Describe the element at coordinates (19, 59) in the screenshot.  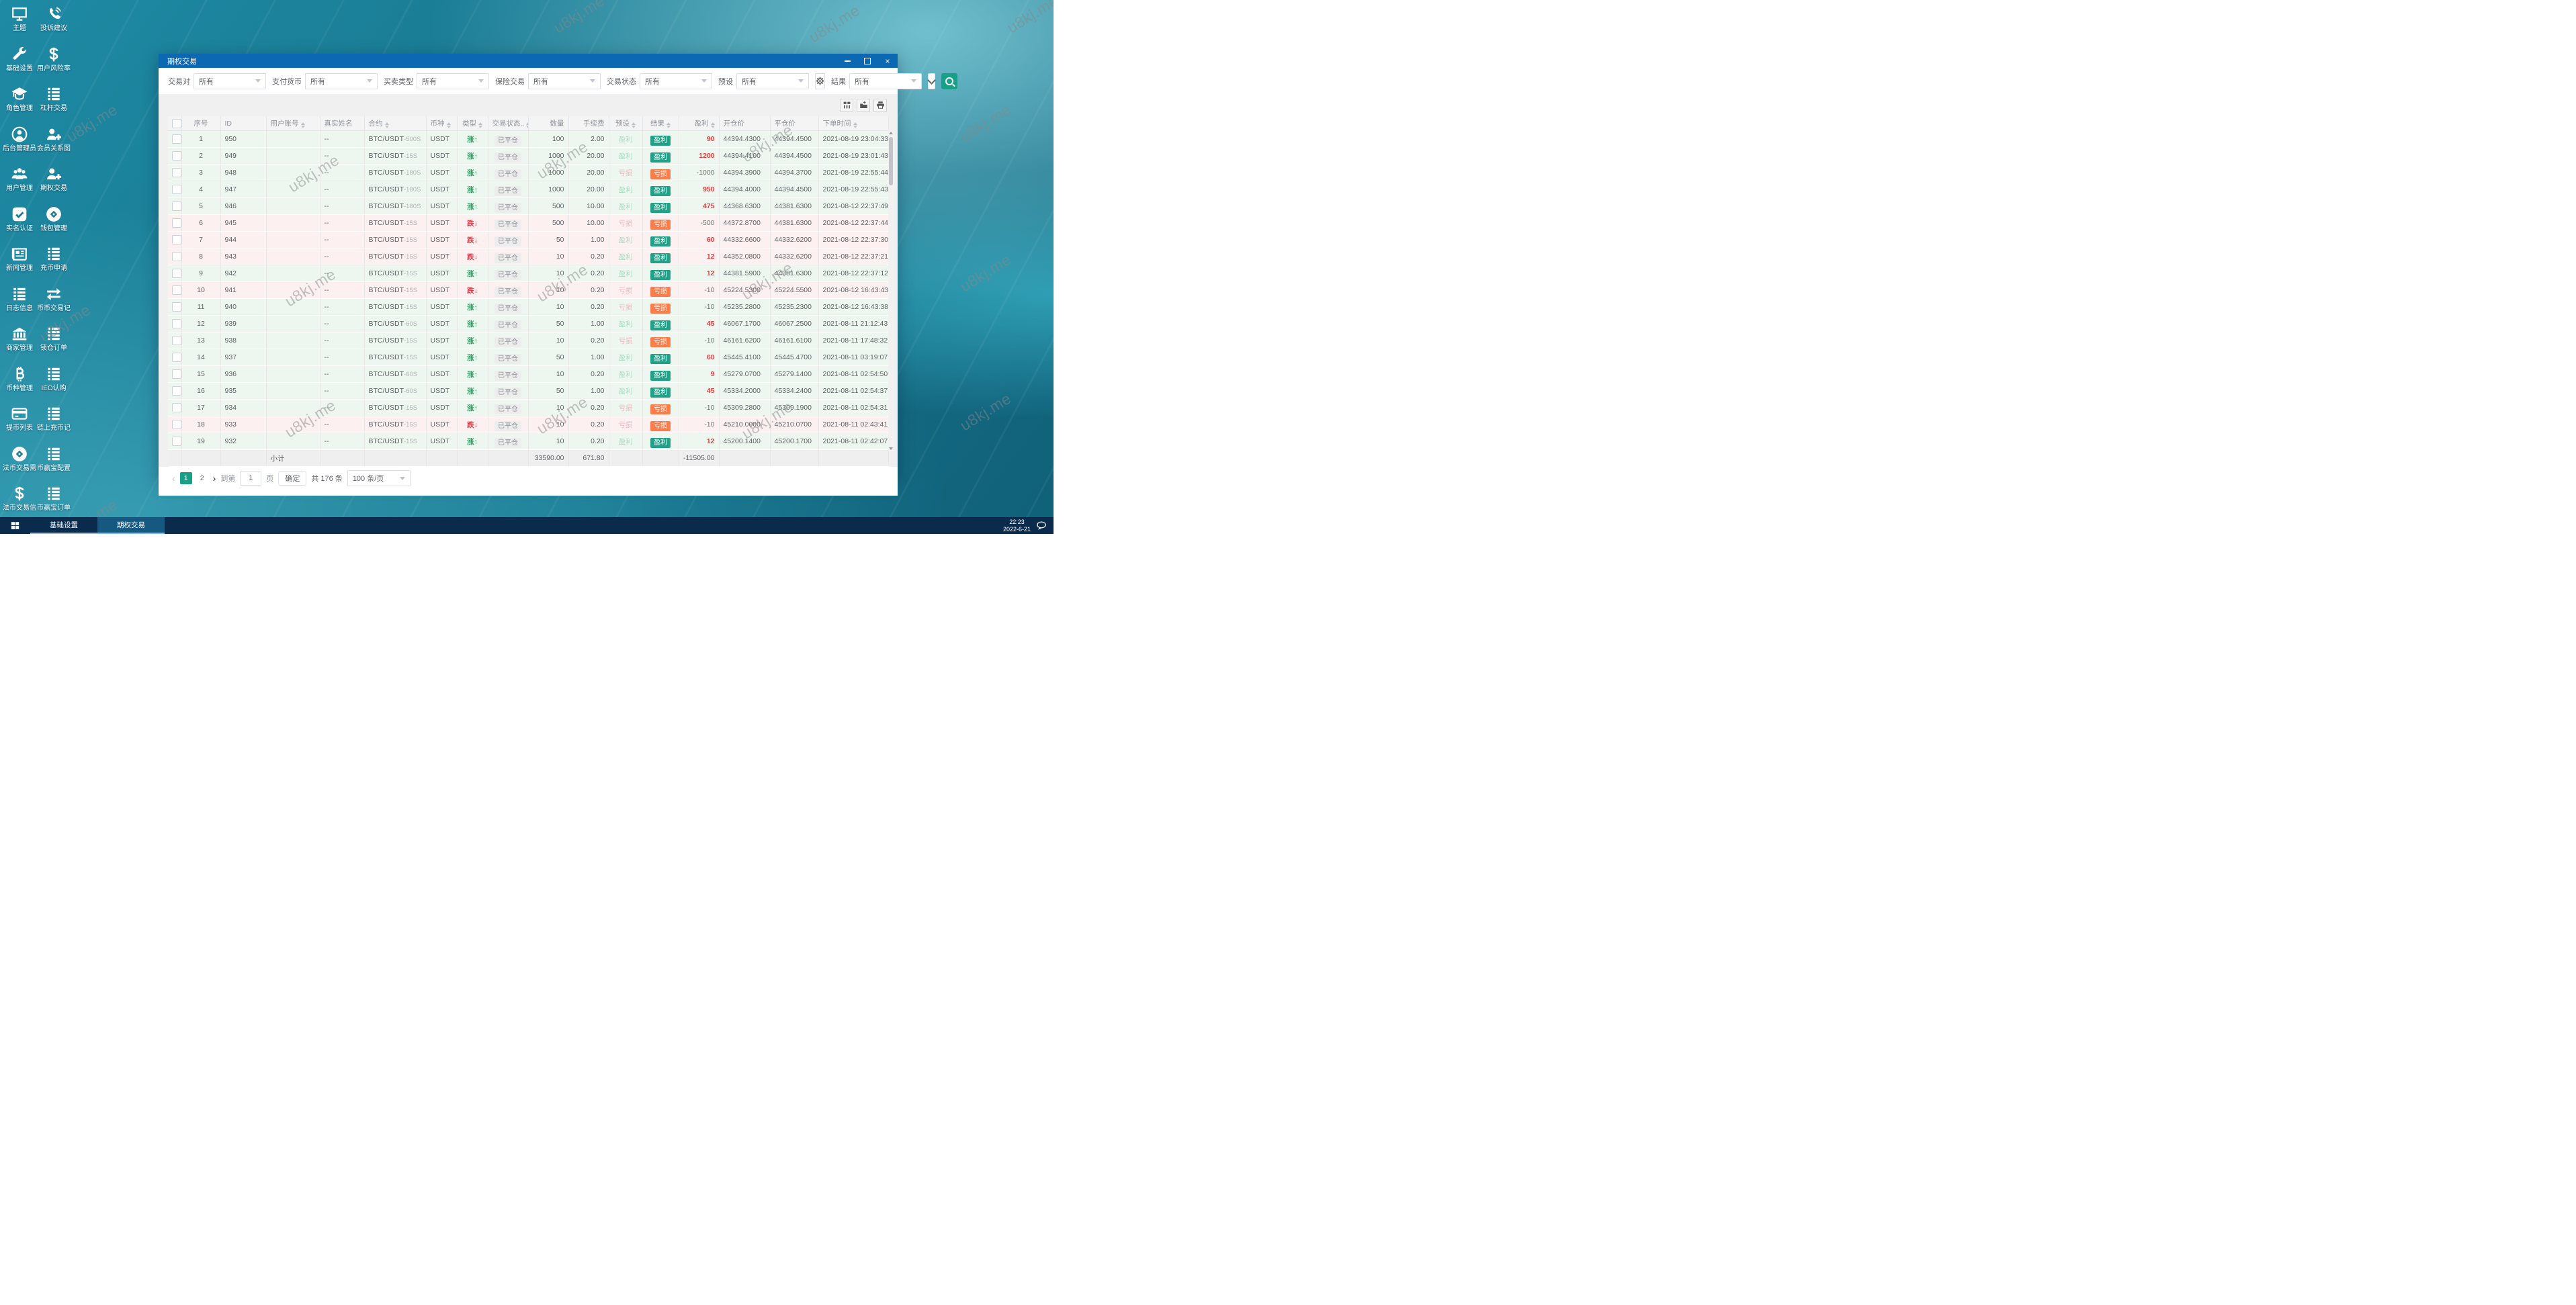
I see `desktop-icon: 基础设置` at that location.